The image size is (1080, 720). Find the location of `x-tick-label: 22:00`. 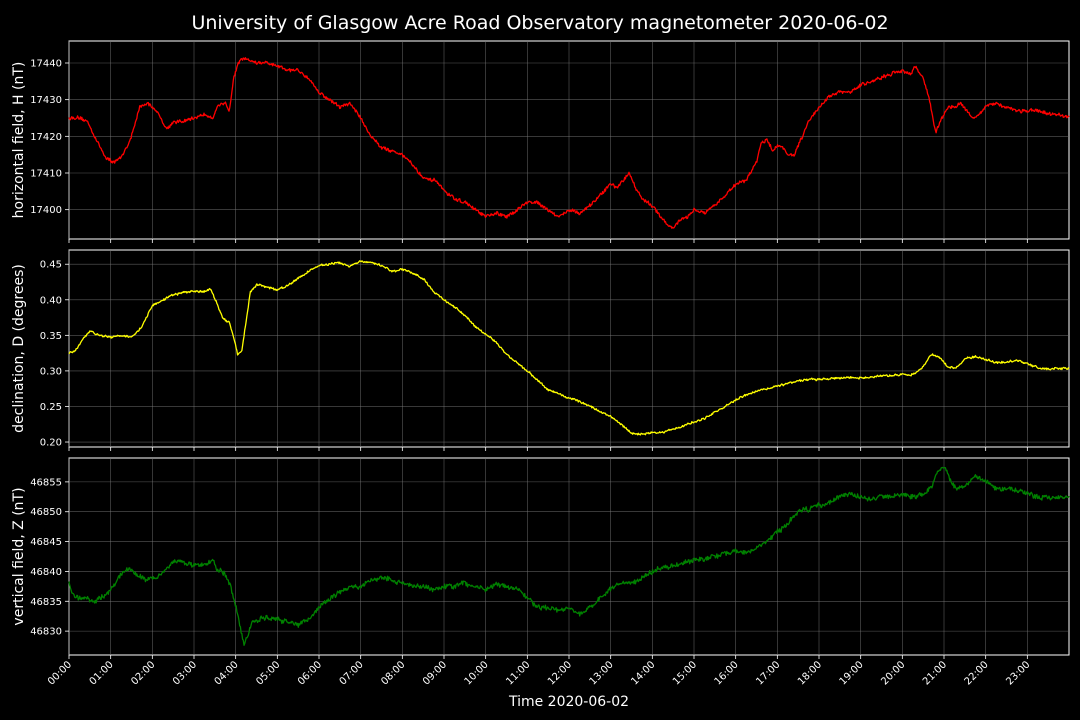

x-tick-label: 22:00 is located at coordinates (977, 673).